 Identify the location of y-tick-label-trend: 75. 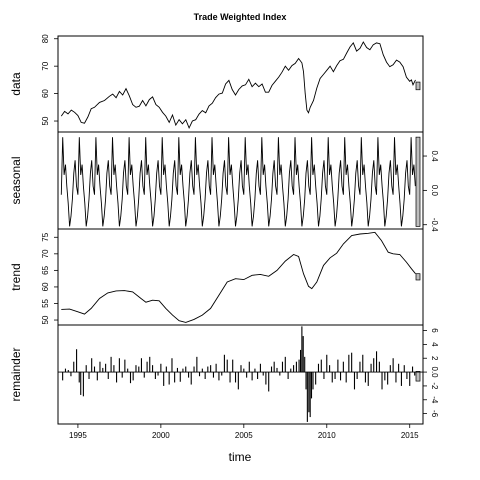
(45, 236).